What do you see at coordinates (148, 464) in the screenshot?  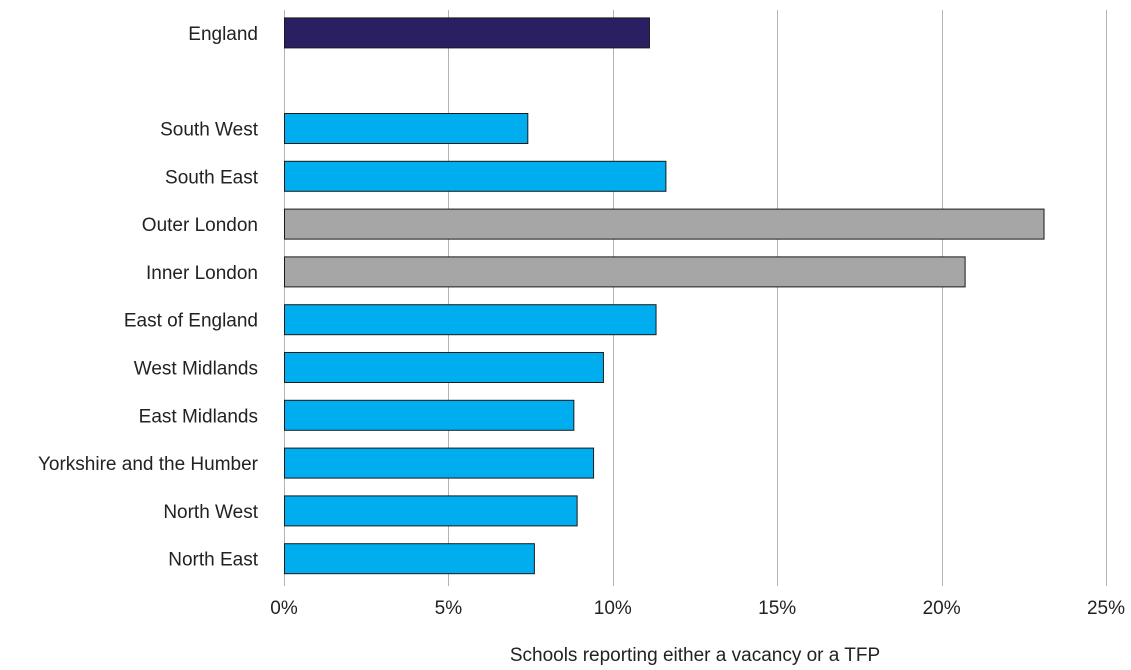 I see `category-label: Yorkshire and the Humber` at bounding box center [148, 464].